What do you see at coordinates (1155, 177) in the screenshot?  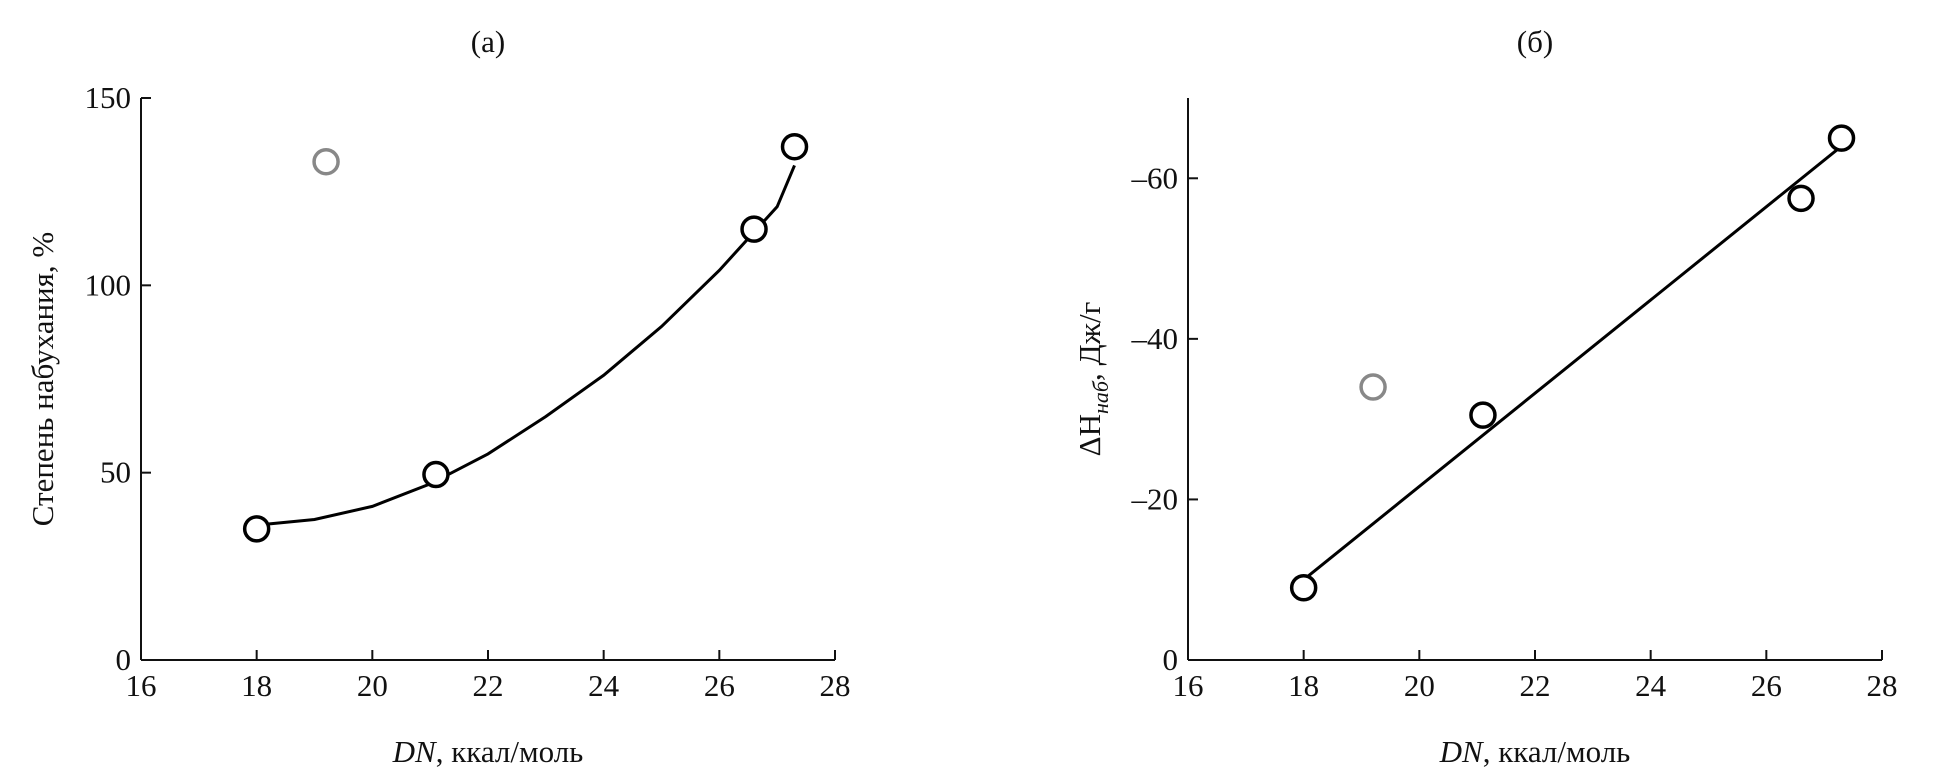 I see `y-tick-label: –60` at bounding box center [1155, 177].